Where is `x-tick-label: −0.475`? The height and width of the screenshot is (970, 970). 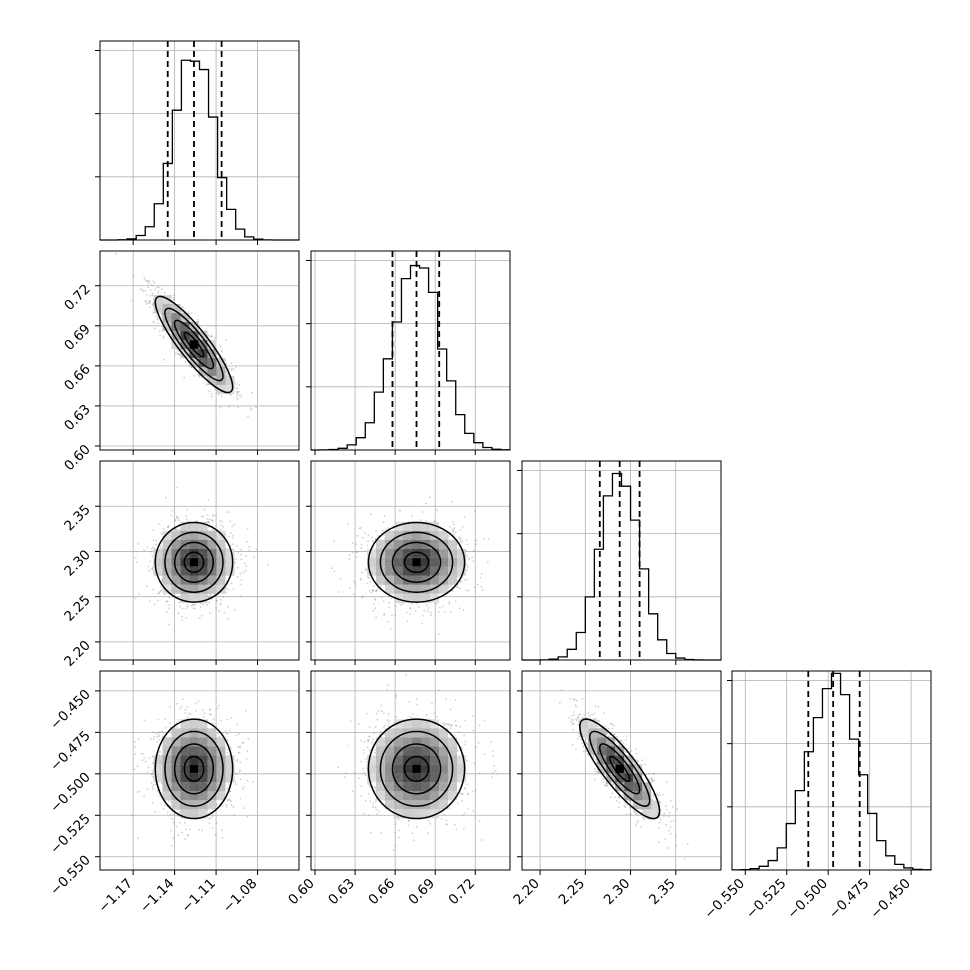
x-tick-label: −0.475 is located at coordinates (849, 899).